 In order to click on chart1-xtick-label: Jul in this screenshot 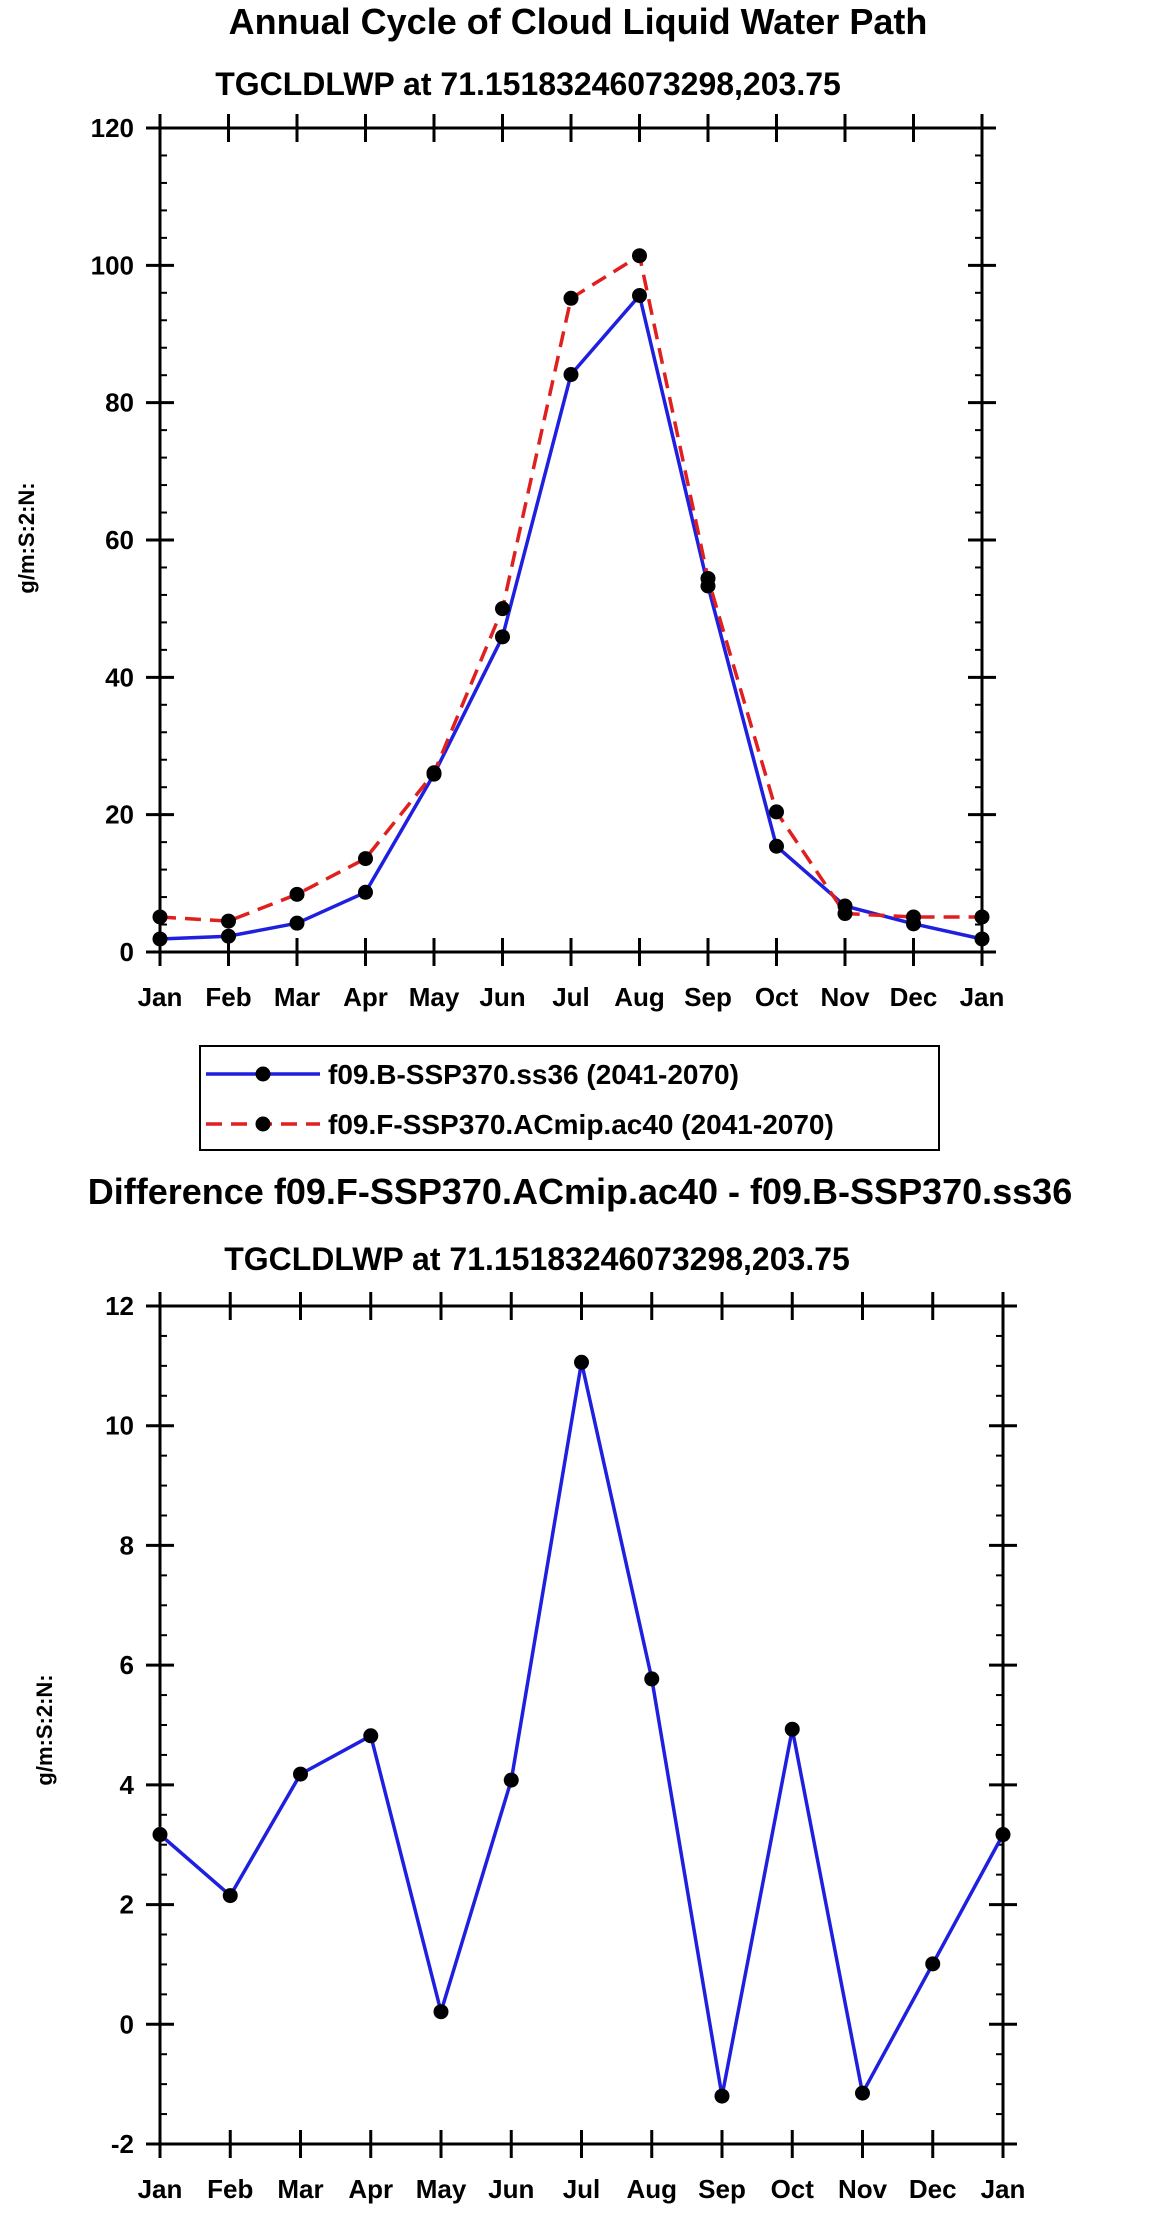, I will do `click(571, 997)`.